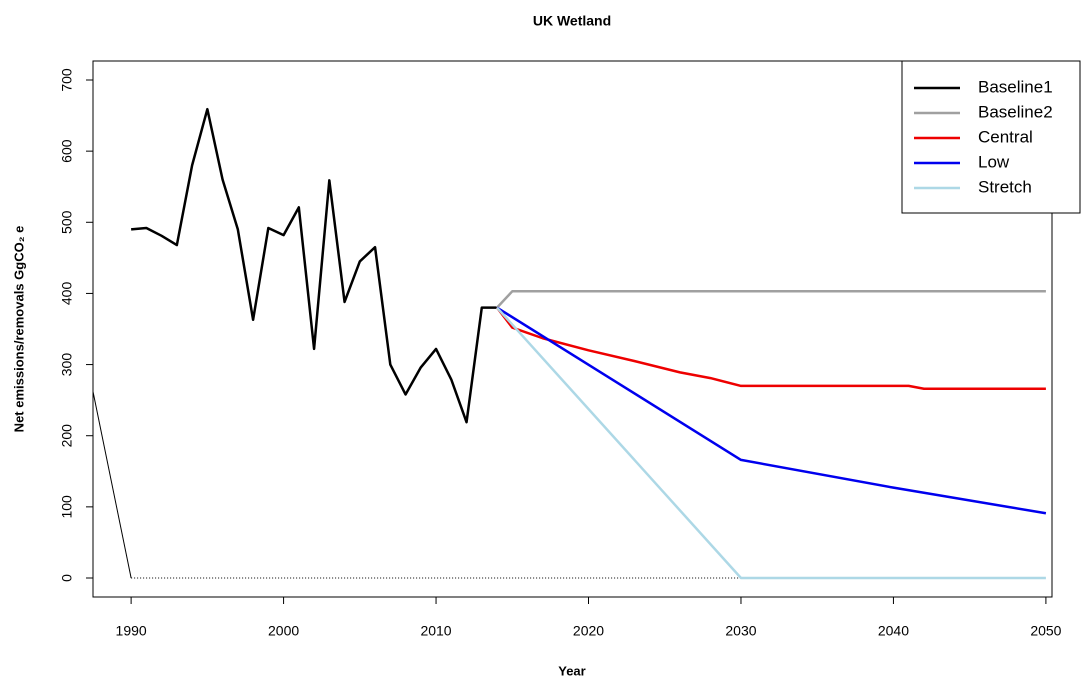  Describe the element at coordinates (994, 161) in the screenshot. I see `legend-label: Low` at that location.